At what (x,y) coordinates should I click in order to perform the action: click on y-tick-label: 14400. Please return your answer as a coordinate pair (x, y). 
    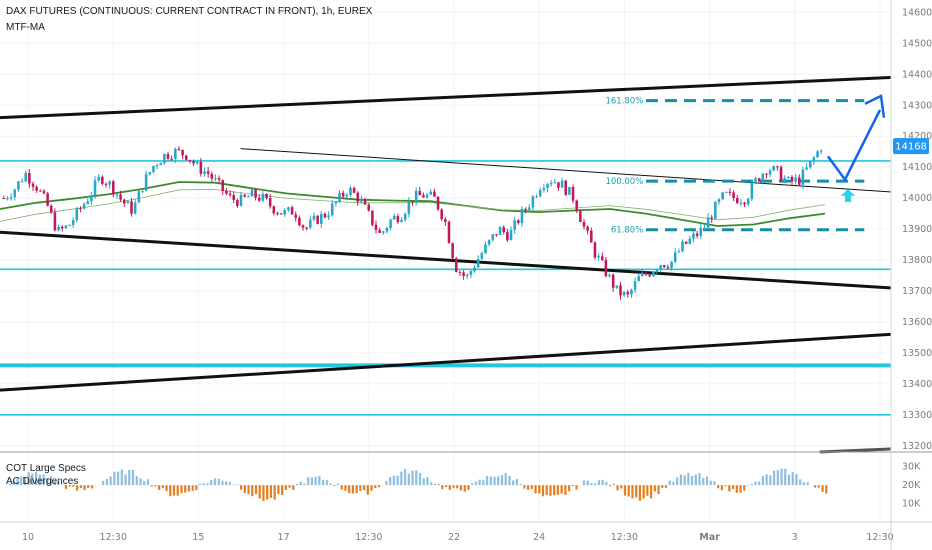
    Looking at the image, I should click on (917, 74).